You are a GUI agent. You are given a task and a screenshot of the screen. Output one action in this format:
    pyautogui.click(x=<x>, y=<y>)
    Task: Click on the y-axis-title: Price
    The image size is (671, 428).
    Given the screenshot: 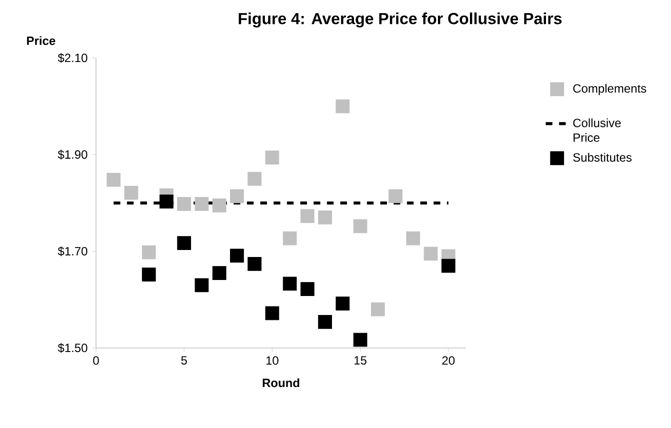 What is the action you would take?
    pyautogui.click(x=41, y=41)
    